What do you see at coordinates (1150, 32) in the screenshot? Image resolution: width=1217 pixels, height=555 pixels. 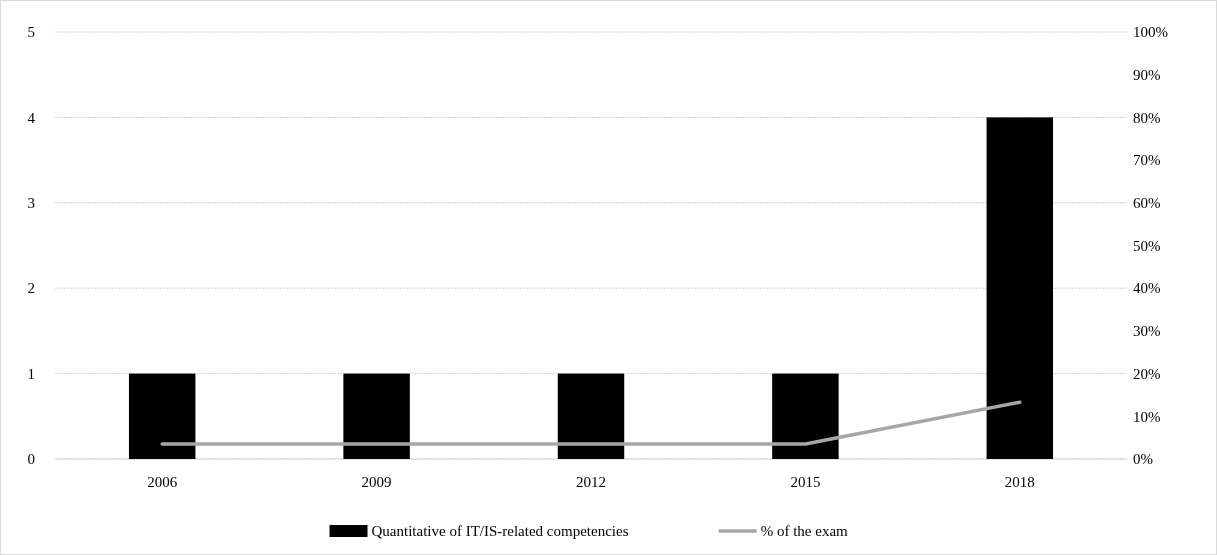 I see `y2-tick-label: 100%` at bounding box center [1150, 32].